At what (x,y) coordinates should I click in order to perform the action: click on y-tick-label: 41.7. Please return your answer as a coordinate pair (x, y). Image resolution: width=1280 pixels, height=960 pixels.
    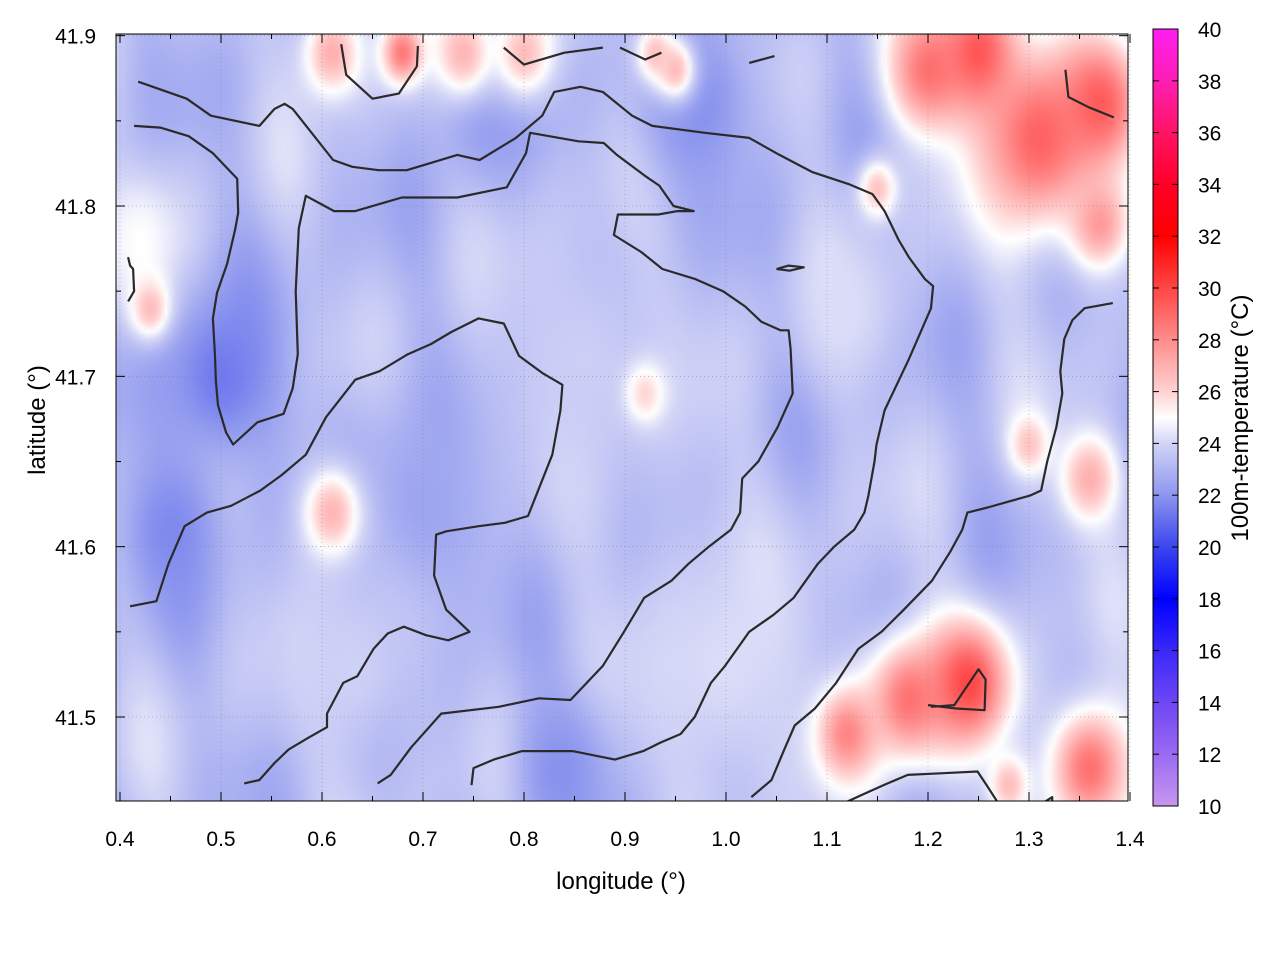
    Looking at the image, I should click on (75, 377).